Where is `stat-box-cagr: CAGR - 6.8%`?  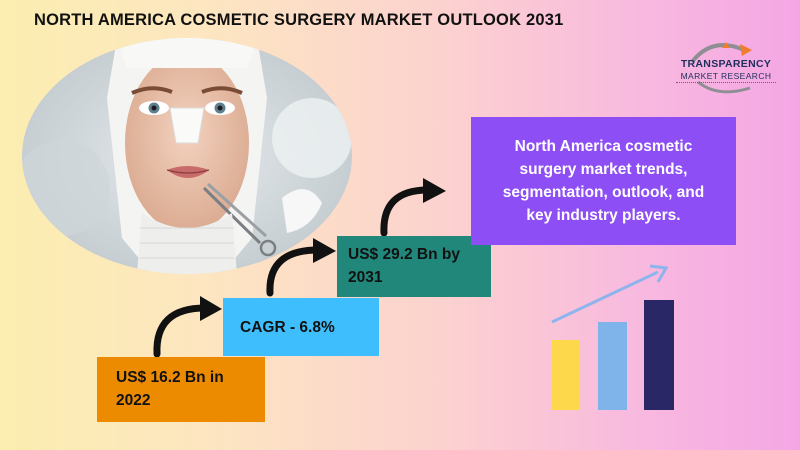 stat-box-cagr: CAGR - 6.8% is located at coordinates (301, 327).